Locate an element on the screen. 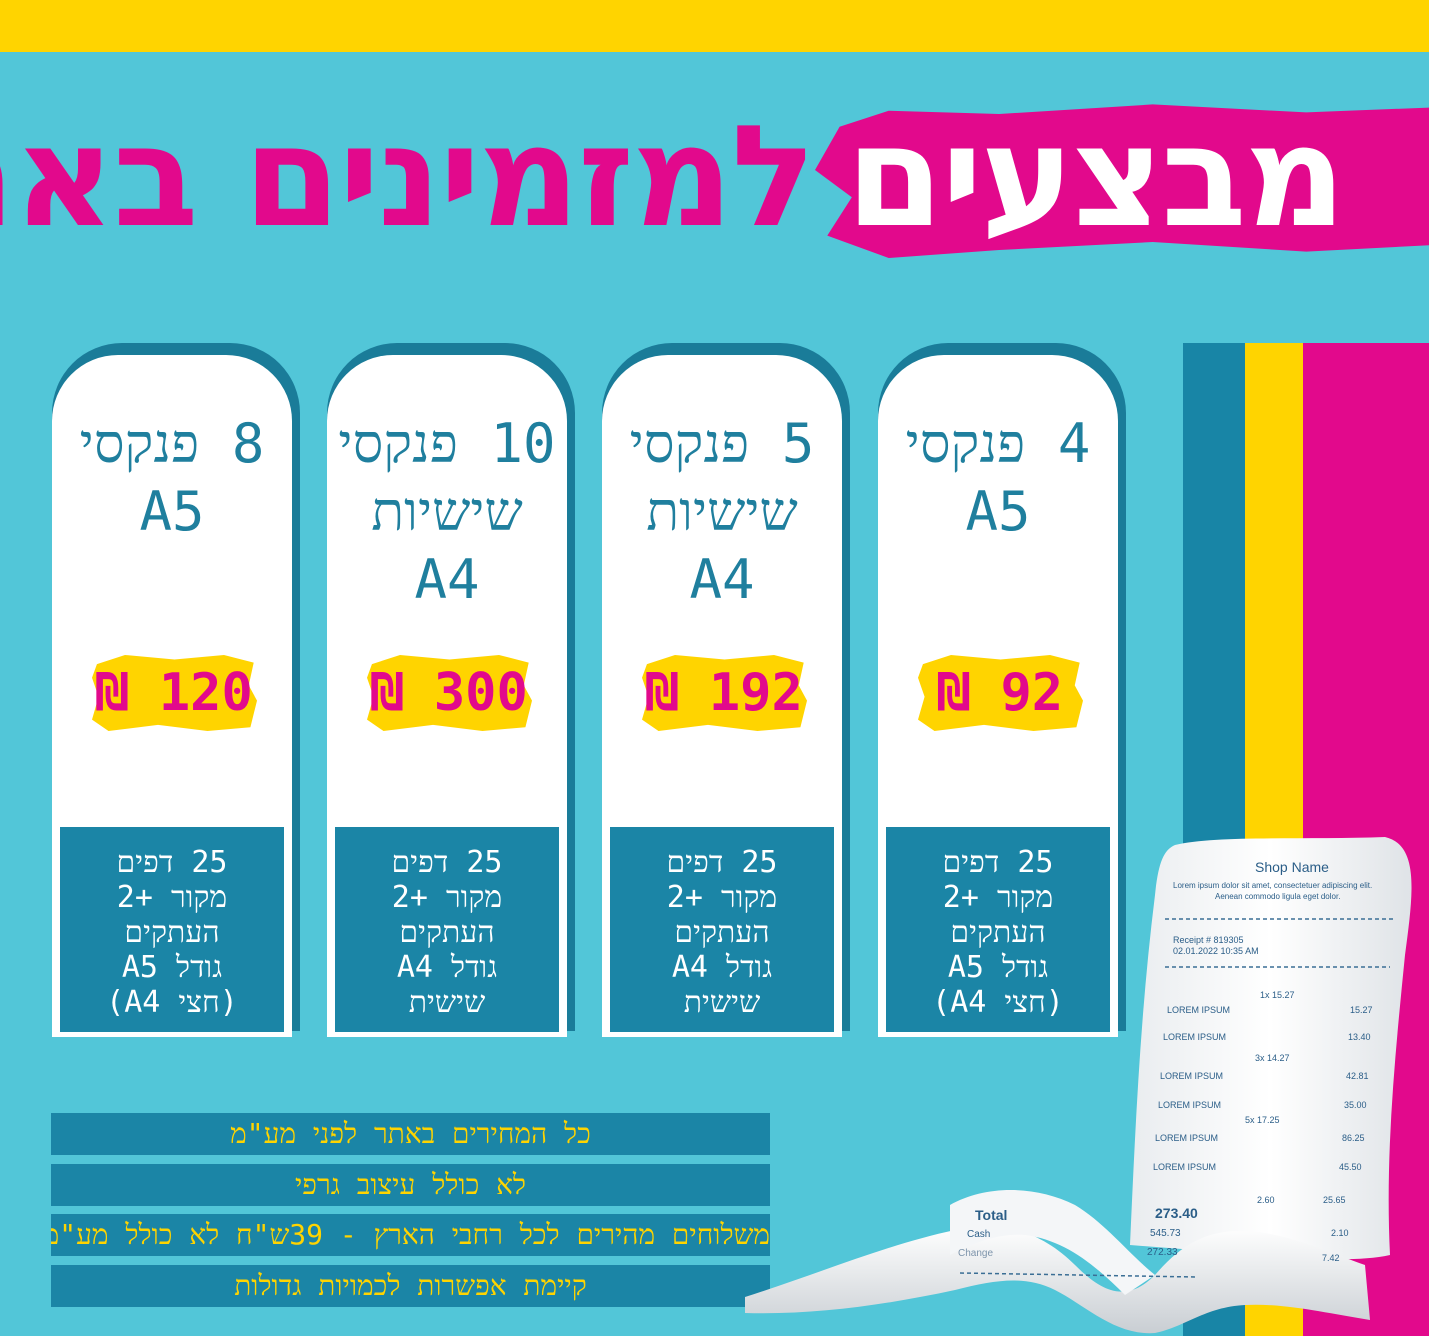 The image size is (1429, 1336). receipt-item-amount: 45.50 is located at coordinates (1350, 1167).